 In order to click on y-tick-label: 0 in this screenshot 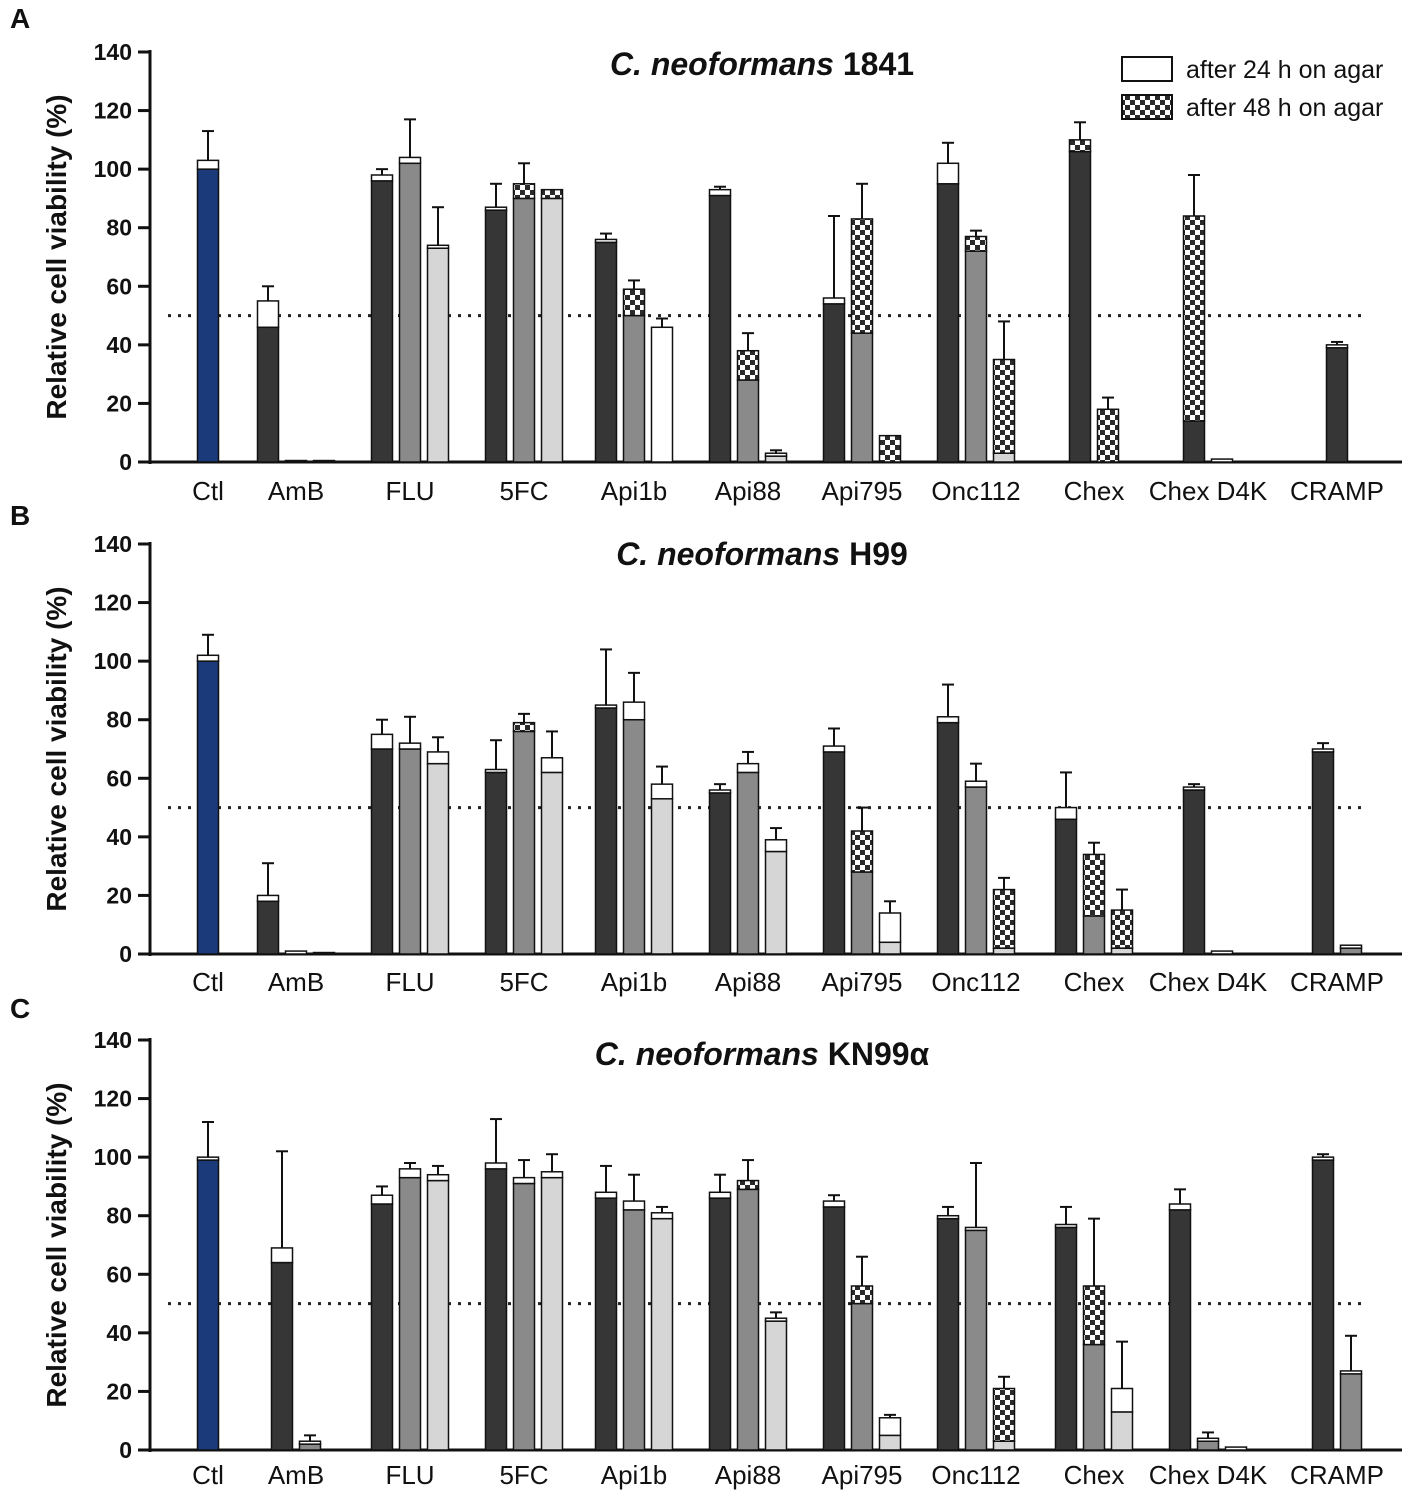, I will do `click(125, 462)`.